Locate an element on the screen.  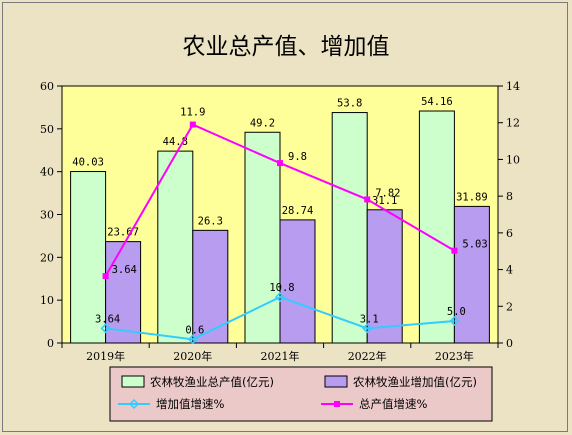
y-right-tick-label: 12 is located at coordinates (513, 123).